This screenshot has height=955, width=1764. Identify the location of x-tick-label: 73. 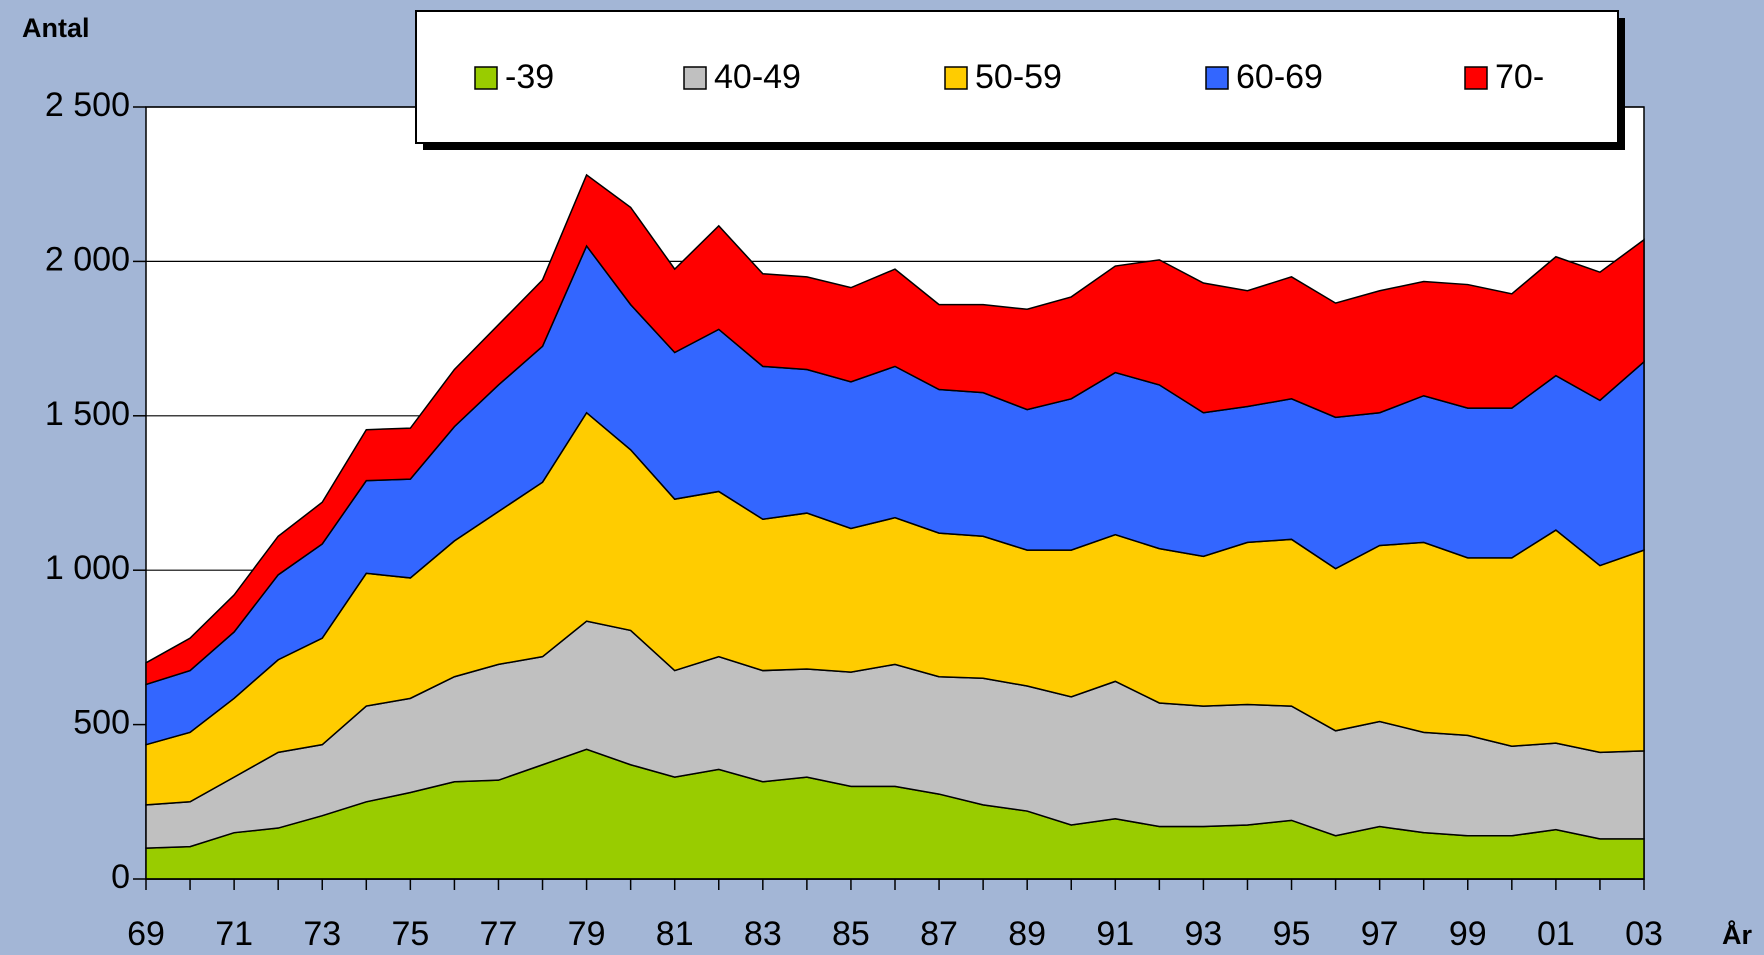
(322, 934).